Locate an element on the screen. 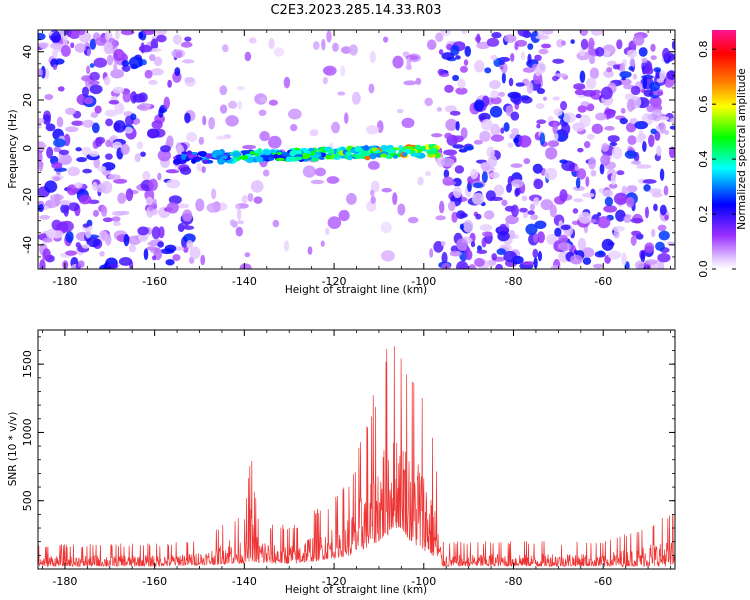 This screenshot has width=750, height=600. spectrogram-signal-track is located at coordinates (307, 154).